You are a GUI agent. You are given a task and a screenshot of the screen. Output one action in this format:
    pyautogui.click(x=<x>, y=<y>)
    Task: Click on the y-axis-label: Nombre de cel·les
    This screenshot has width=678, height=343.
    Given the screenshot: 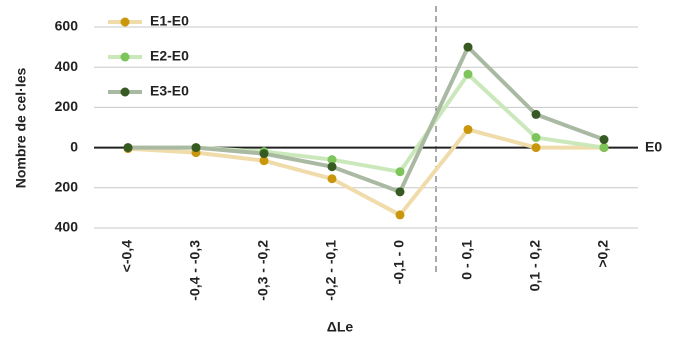 What is the action you would take?
    pyautogui.click(x=21, y=127)
    